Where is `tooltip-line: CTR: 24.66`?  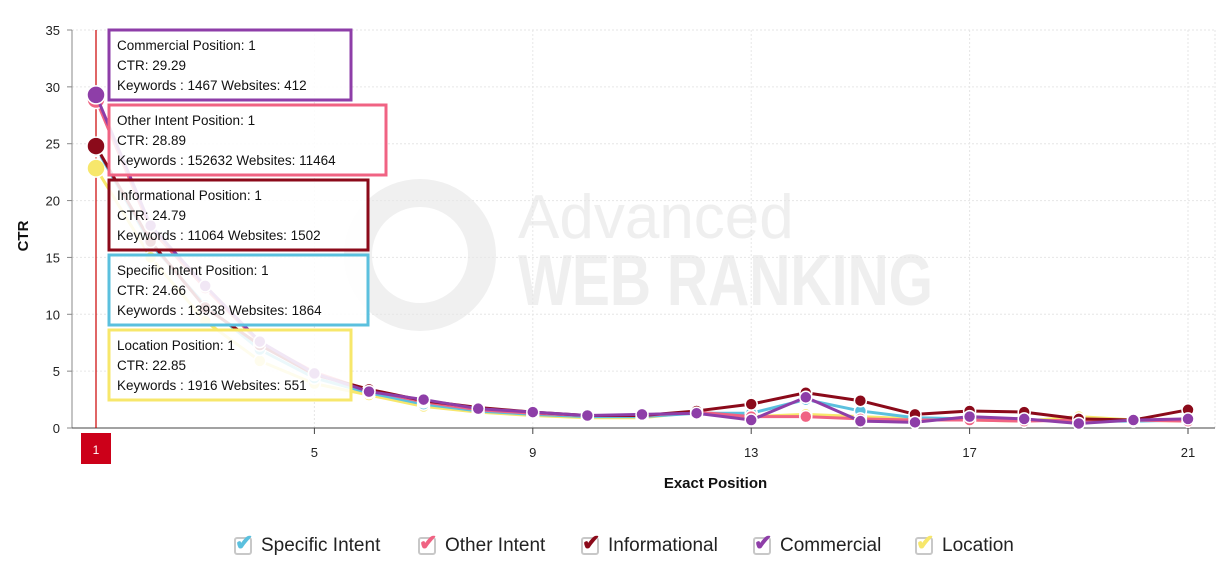
tooltip-line: CTR: 24.66 is located at coordinates (151, 290).